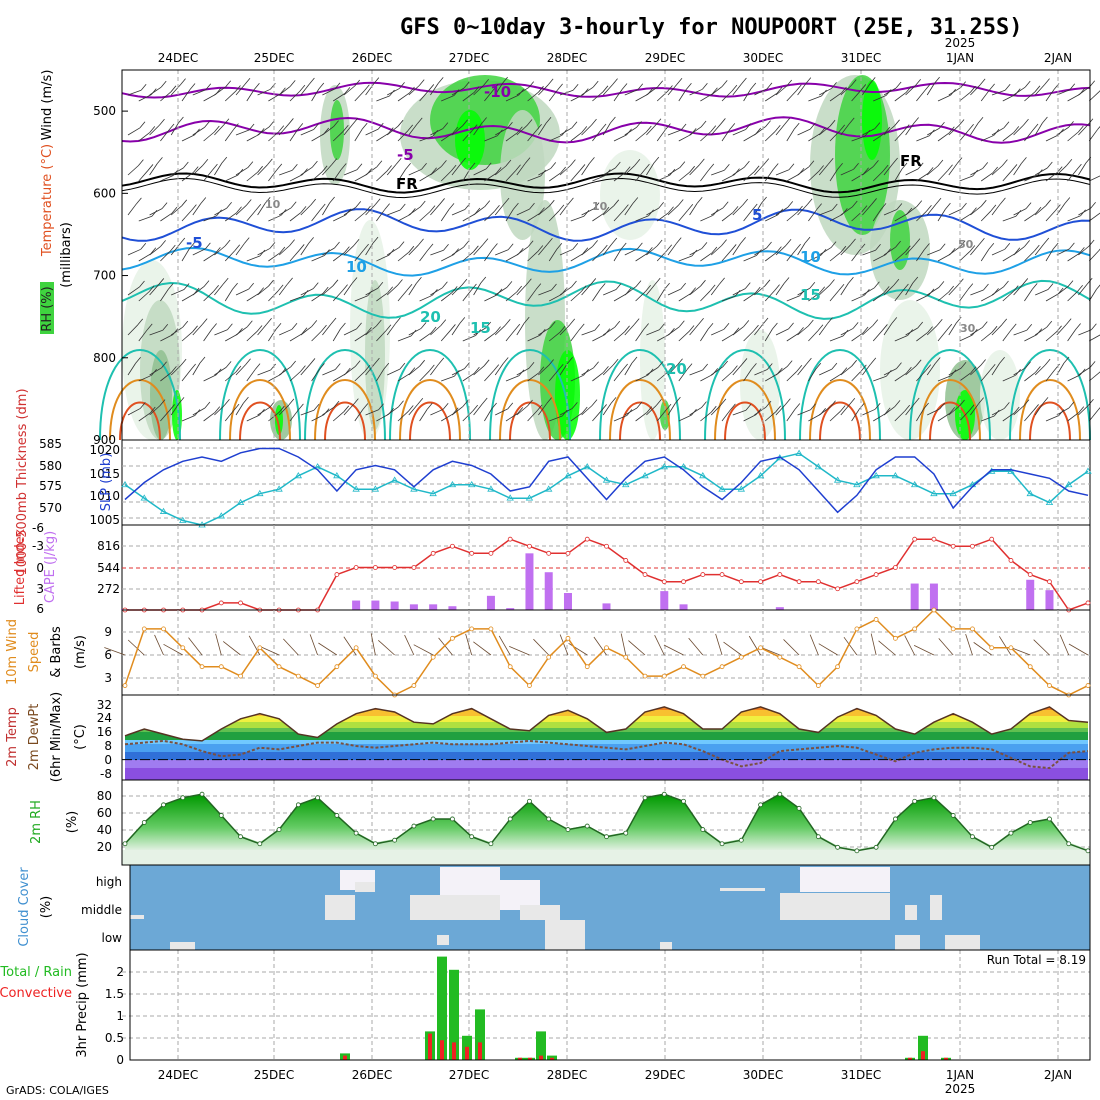 Image resolution: width=1100 pixels, height=1100 pixels. I want to click on contour-label: -5, so click(405, 155).